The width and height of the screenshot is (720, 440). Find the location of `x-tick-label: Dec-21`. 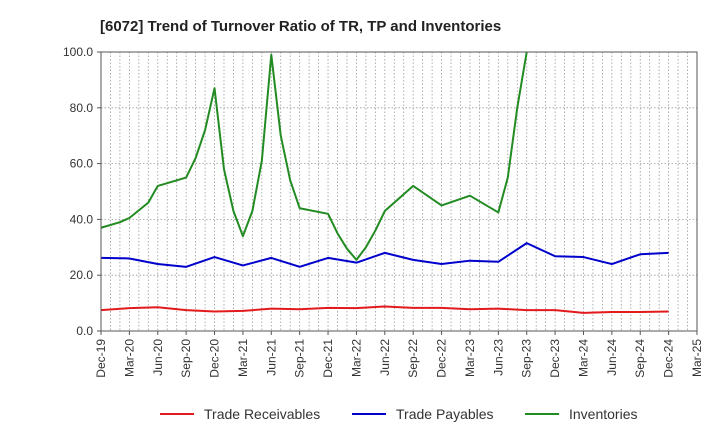

x-tick-label: Dec-21 is located at coordinates (328, 358).